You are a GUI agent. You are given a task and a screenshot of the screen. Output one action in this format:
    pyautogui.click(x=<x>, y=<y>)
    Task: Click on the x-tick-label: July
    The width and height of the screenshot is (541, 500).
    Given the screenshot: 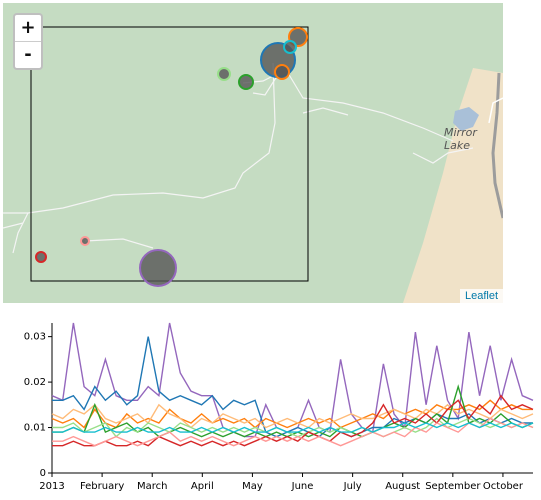 What is the action you would take?
    pyautogui.click(x=352, y=486)
    